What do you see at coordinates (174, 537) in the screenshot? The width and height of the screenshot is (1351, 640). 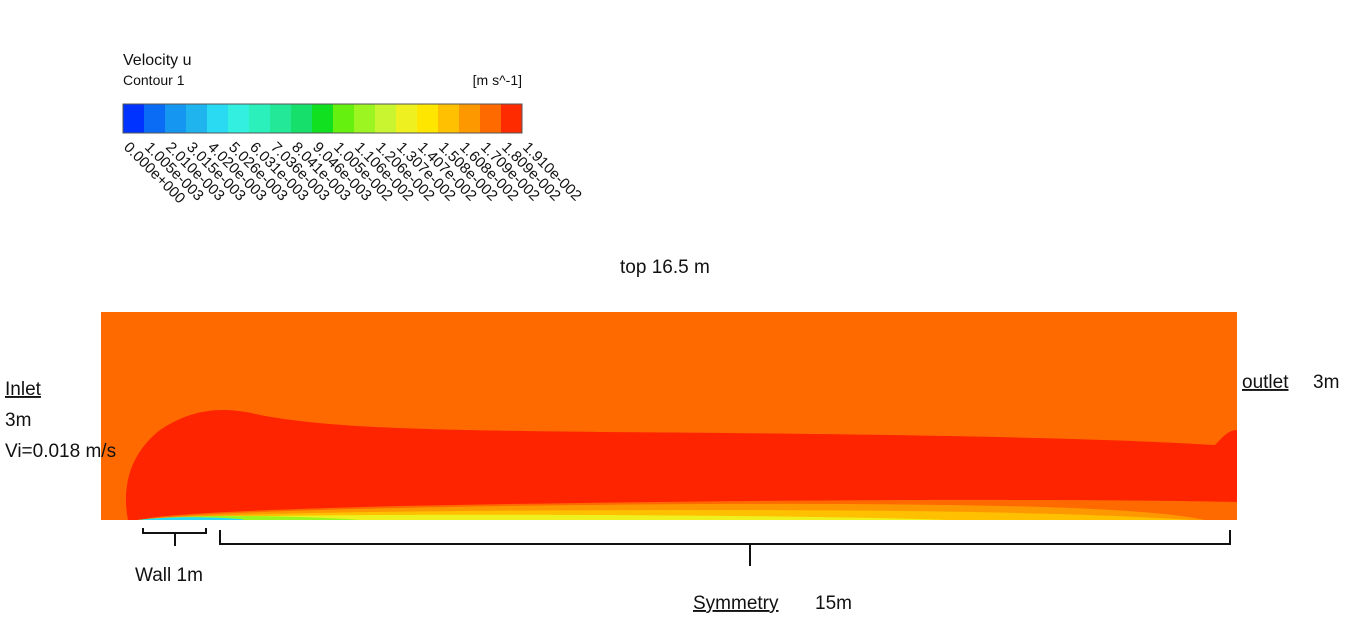 I see `wall-bracket` at bounding box center [174, 537].